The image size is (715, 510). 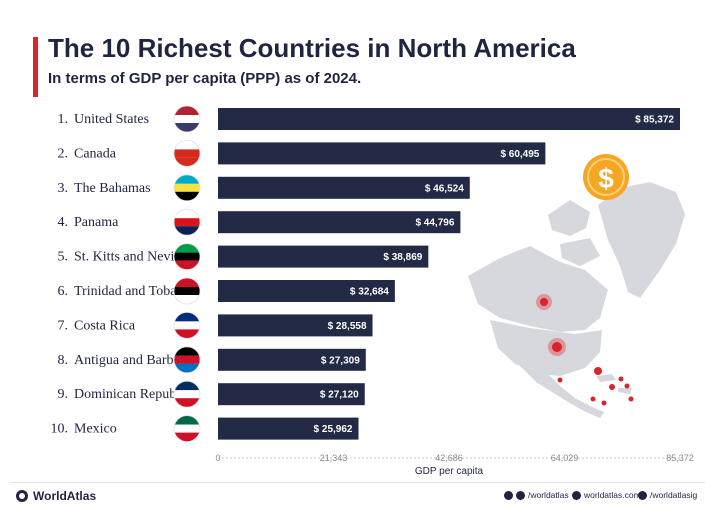 I want to click on brand: WorldAtlas, so click(x=56, y=496).